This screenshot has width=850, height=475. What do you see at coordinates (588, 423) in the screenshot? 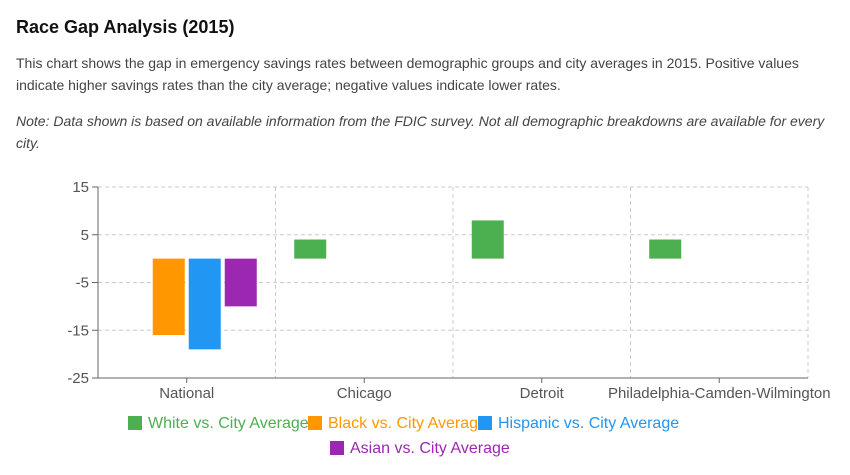
I see `legend-label: Hispanic vs. City Average` at bounding box center [588, 423].